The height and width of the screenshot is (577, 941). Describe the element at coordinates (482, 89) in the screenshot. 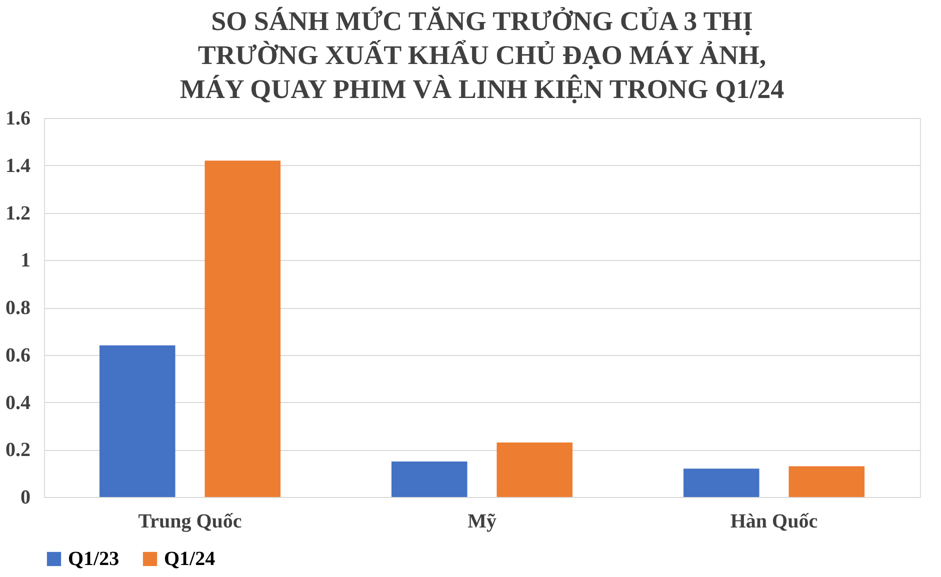

I see `text: MÁY QUAY PHIM VÀ LINH KIỆN TRONG Q1/24` at that location.